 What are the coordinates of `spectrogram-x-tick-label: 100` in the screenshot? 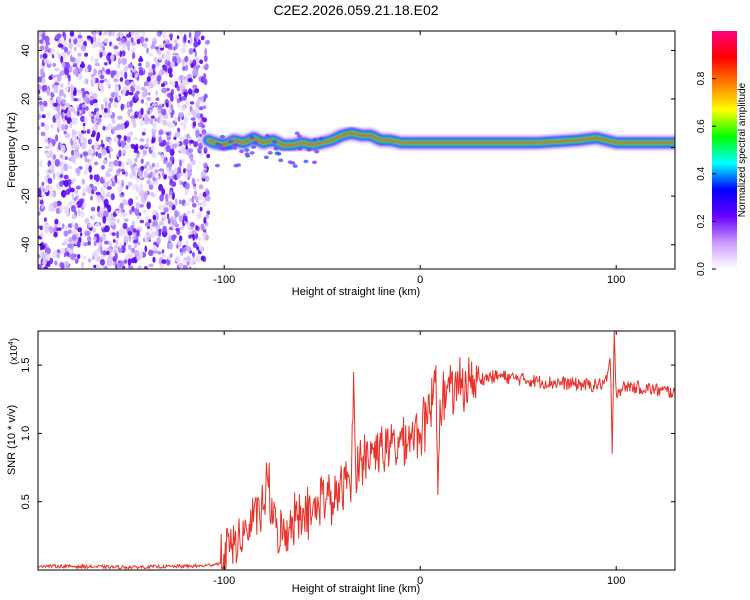 It's located at (616, 280).